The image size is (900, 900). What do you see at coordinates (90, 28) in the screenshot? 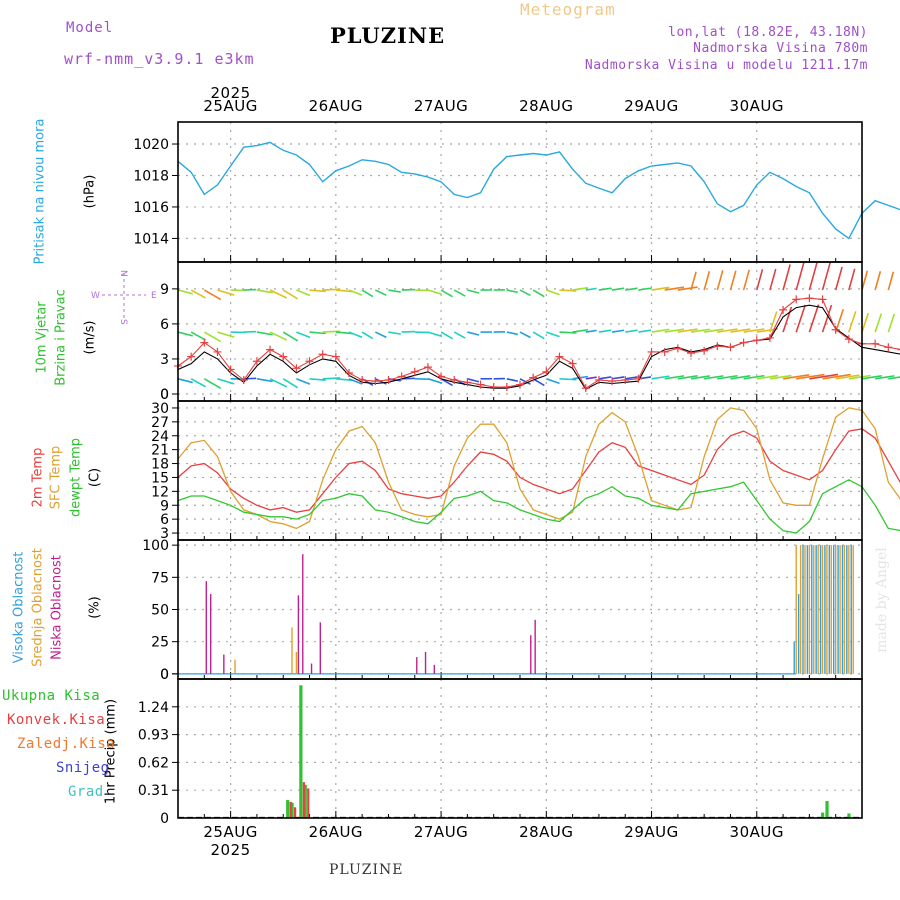
I see `model-label: Model` at bounding box center [90, 28].